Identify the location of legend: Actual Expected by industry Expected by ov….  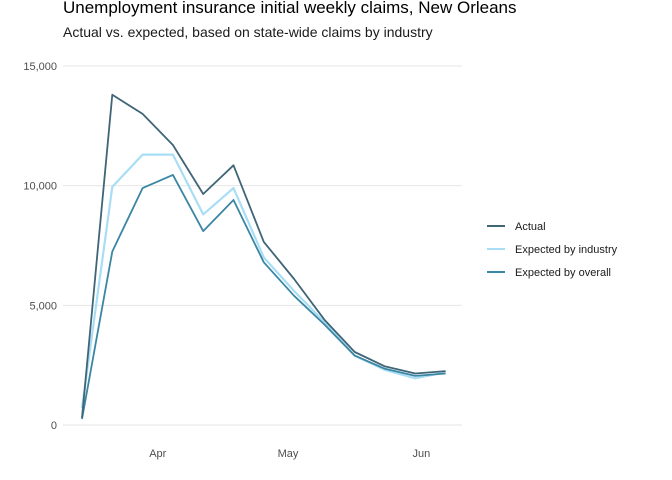
(552, 250).